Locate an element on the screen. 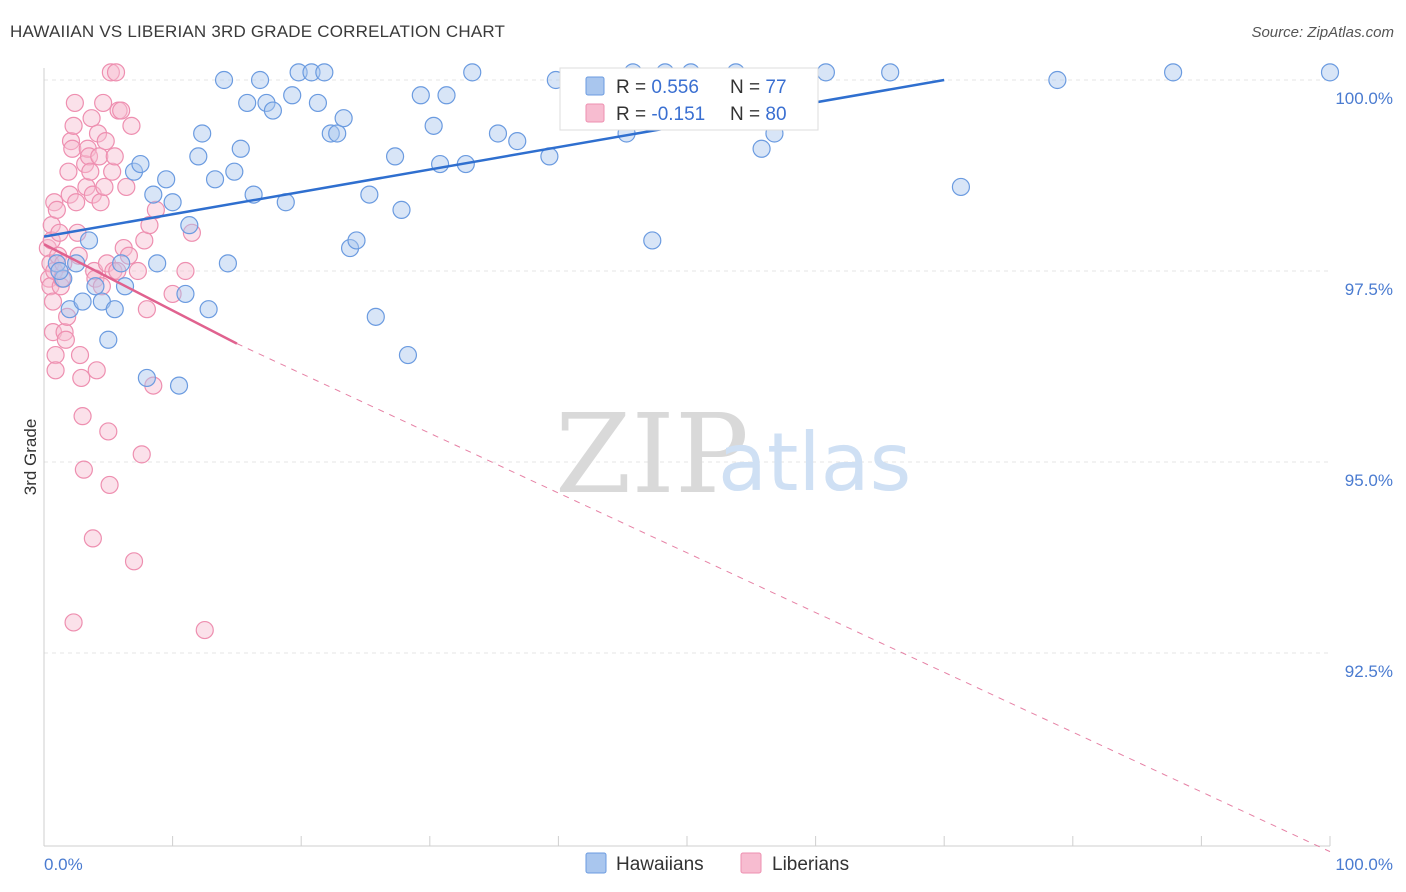 Image resolution: width=1406 pixels, height=892 pixels. liberians-r-value: -0.151 is located at coordinates (678, 114).